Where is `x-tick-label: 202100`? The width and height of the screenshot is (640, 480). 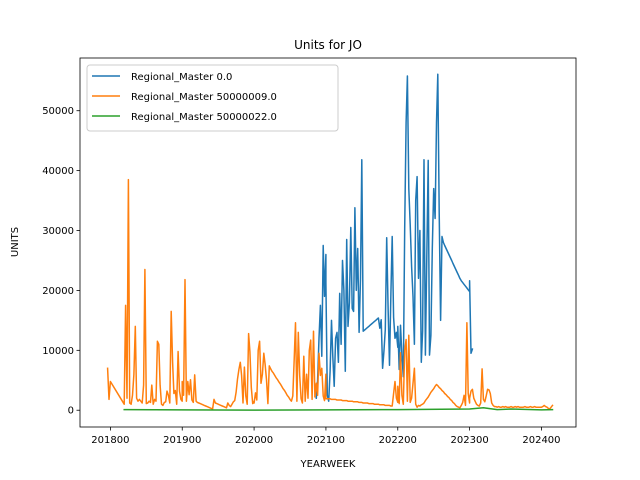 x-tick-label: 202100 is located at coordinates (326, 440).